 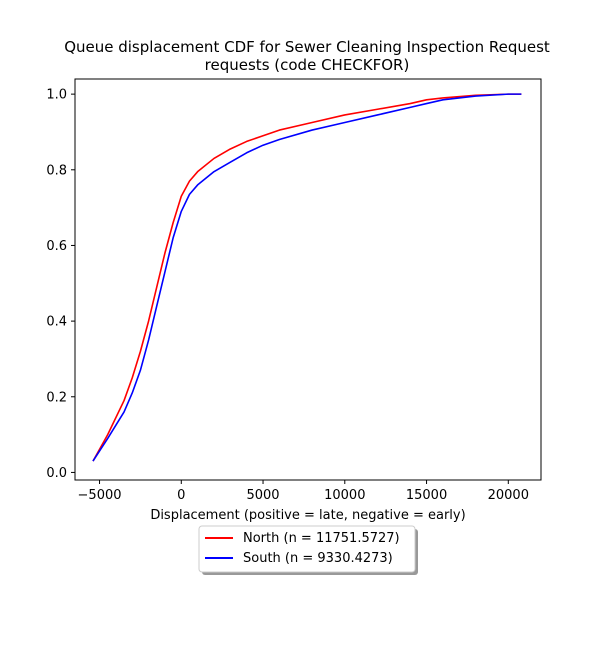 I want to click on x-tick-label: 0, so click(x=181, y=495).